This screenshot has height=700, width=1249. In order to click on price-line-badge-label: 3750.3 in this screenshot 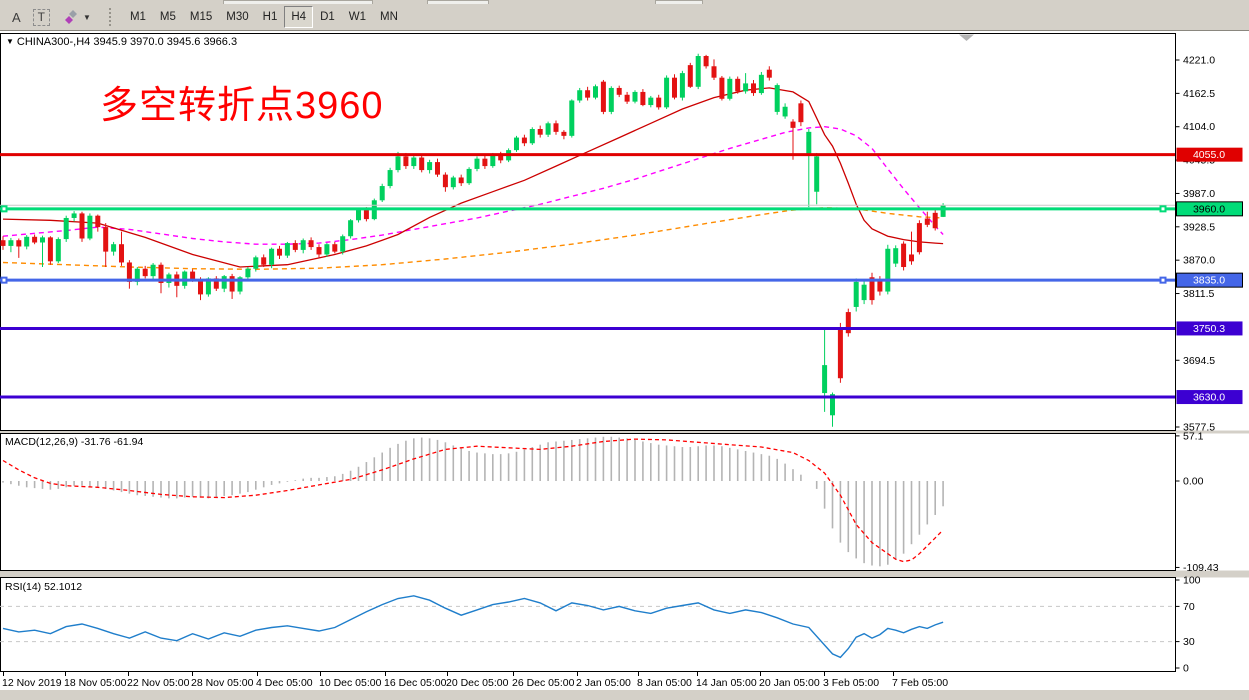, I will do `click(1209, 329)`.